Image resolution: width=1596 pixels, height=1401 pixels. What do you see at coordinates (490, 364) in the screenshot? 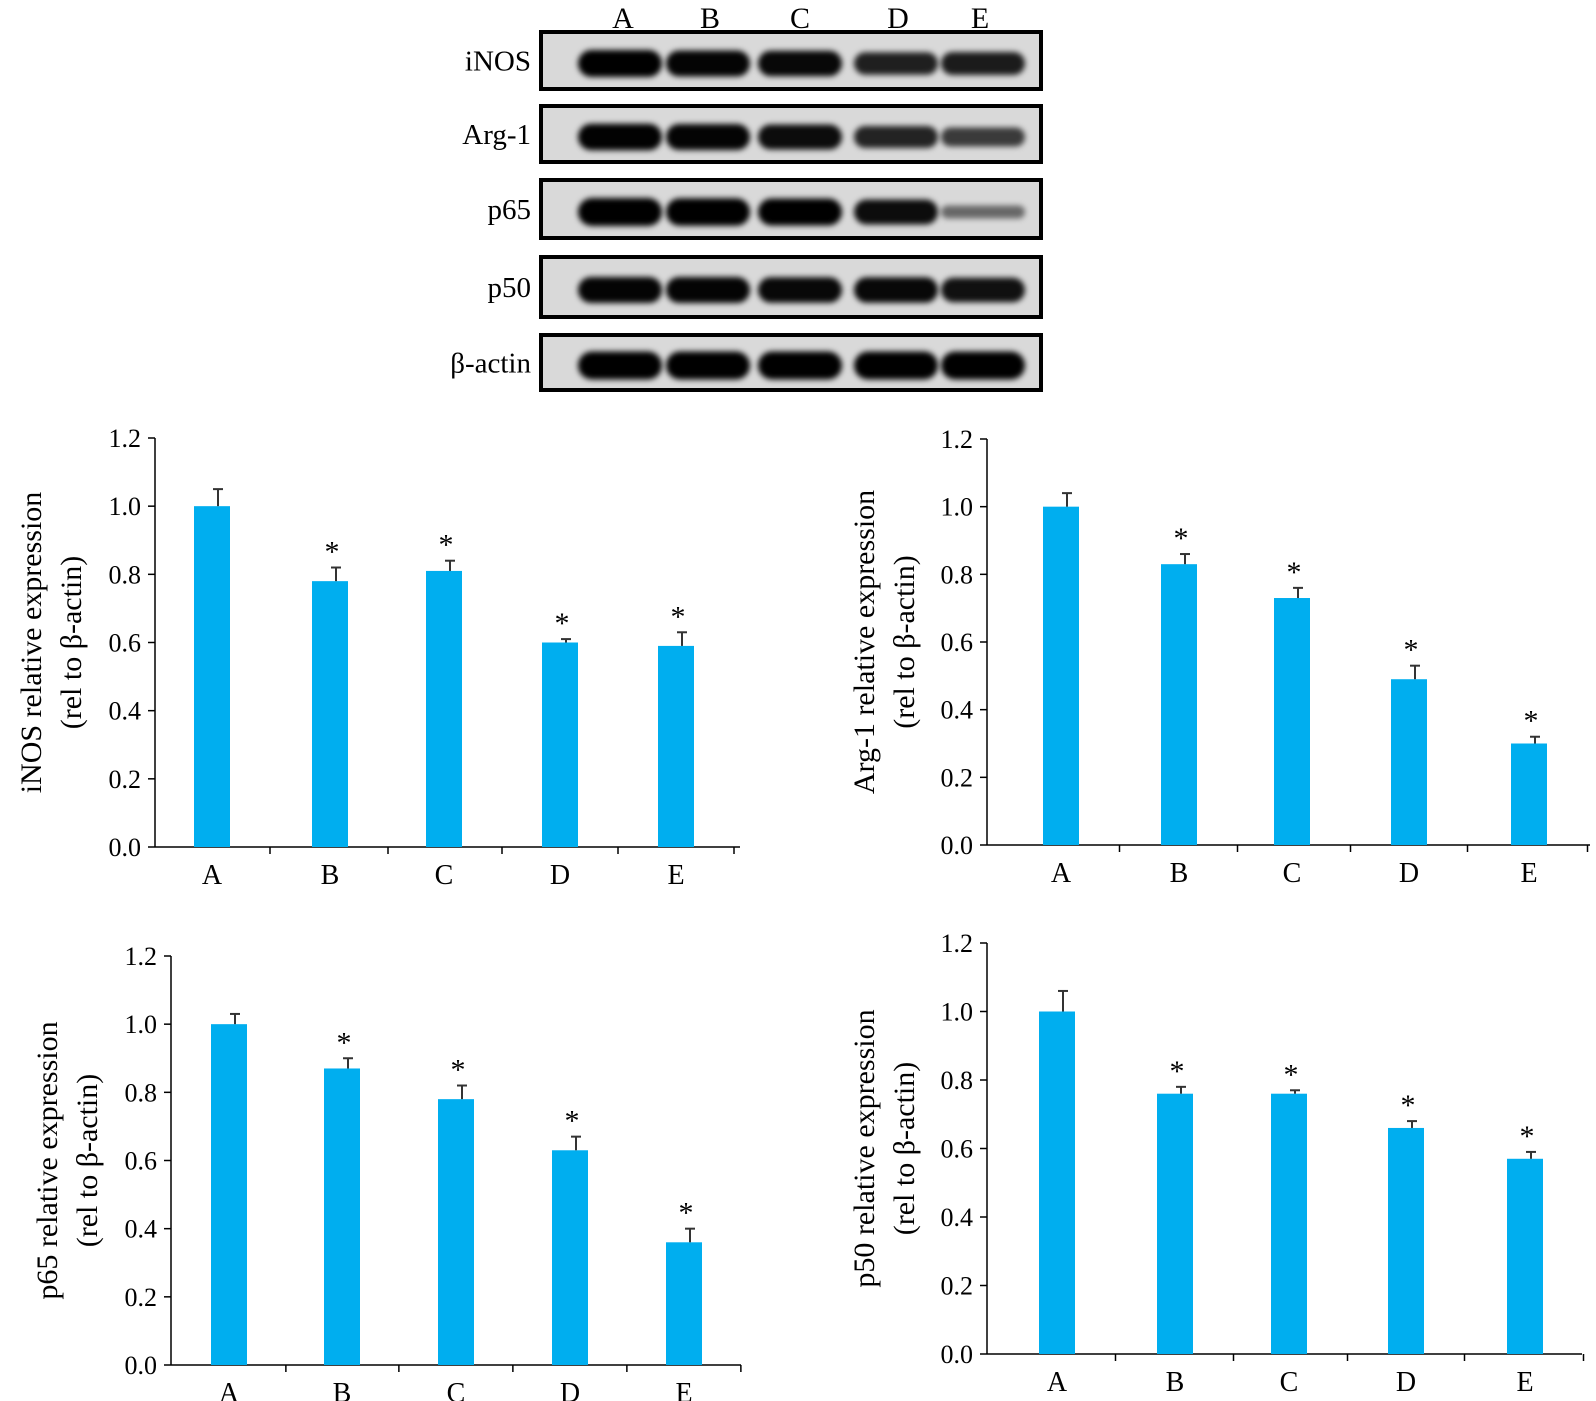
I see `blot-row-label: β-actin` at bounding box center [490, 364].